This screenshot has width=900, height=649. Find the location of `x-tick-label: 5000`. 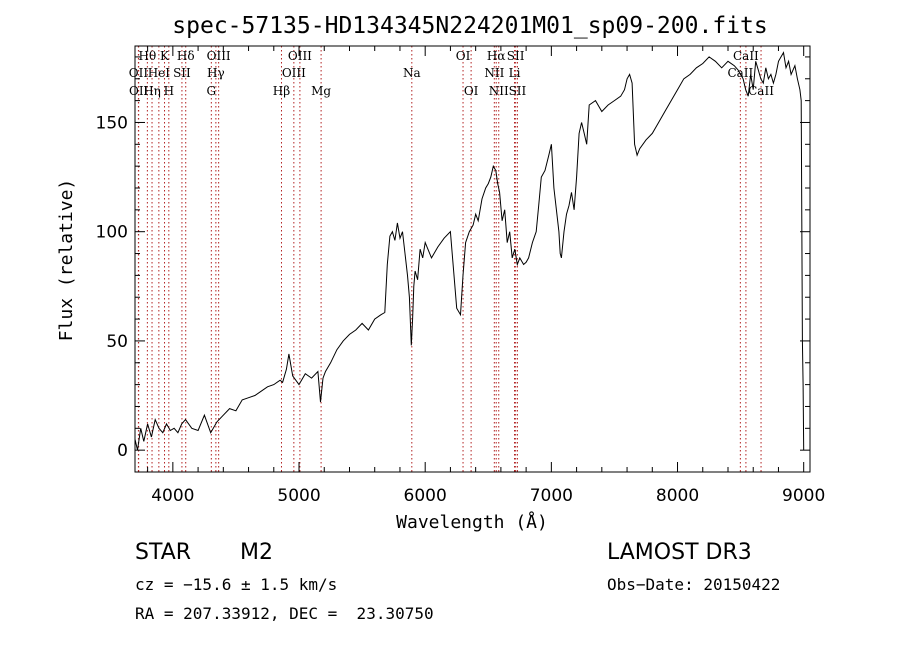

x-tick-label: 5000 is located at coordinates (298, 496).